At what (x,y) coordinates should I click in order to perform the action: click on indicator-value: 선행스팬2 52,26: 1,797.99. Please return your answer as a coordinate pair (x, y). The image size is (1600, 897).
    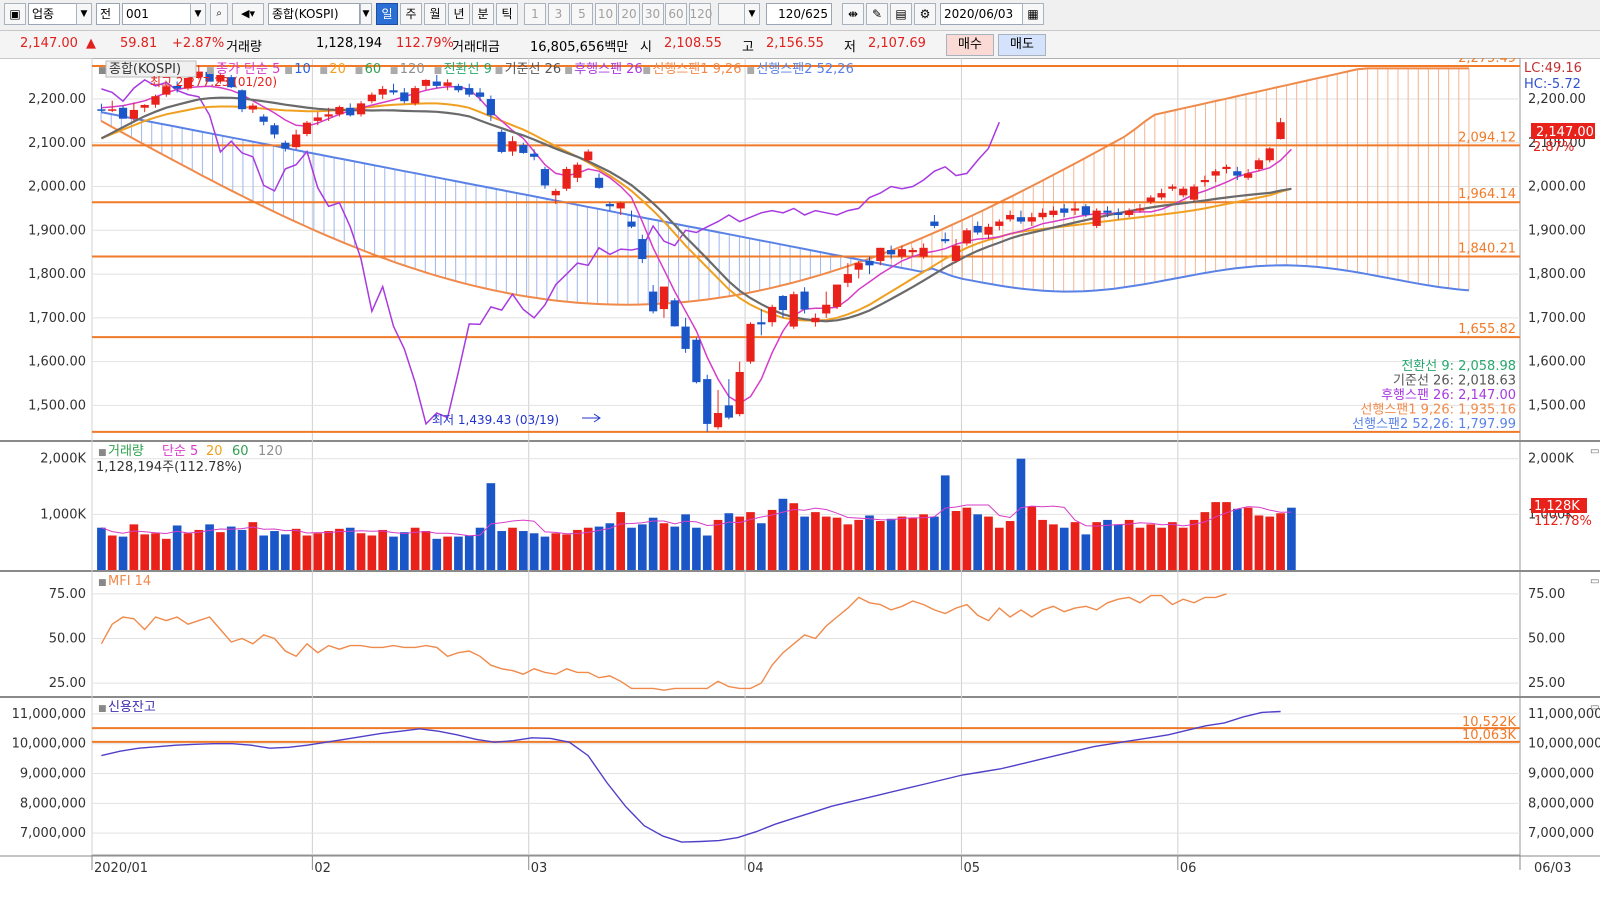
    Looking at the image, I should click on (1434, 424).